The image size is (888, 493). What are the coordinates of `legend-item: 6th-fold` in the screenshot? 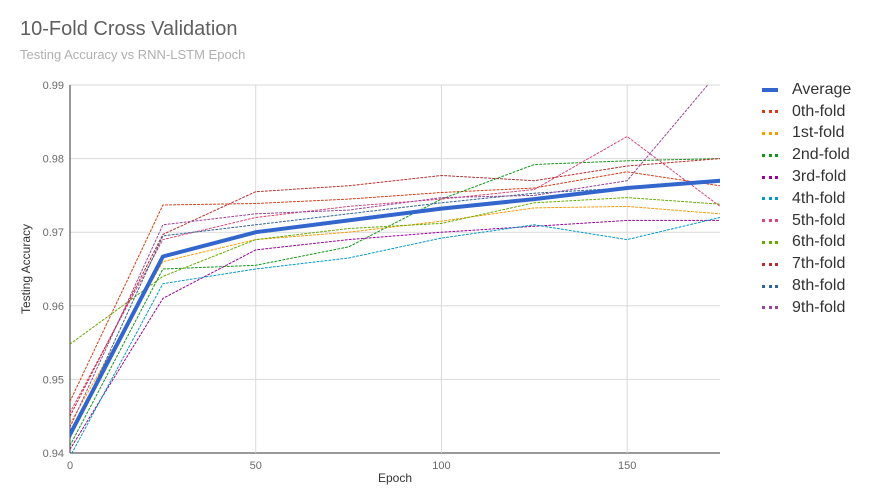 It's located at (806, 243).